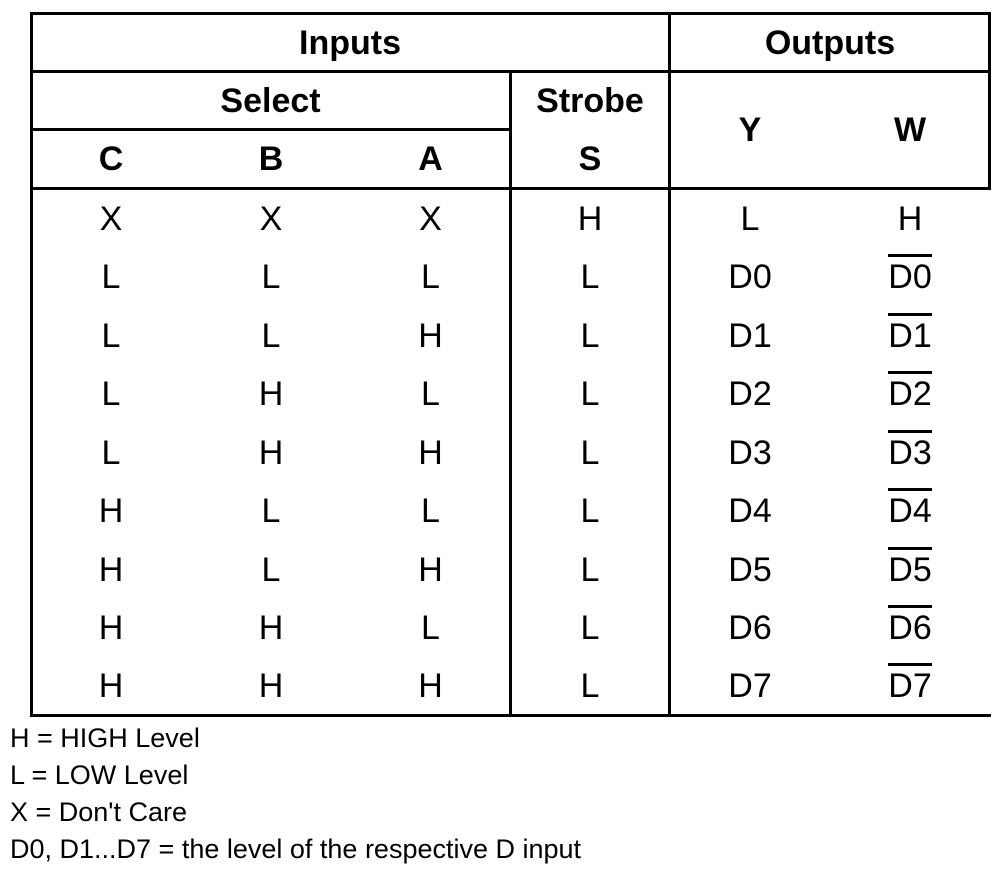  Describe the element at coordinates (910, 683) in the screenshot. I see `w-value-overlined: D7` at that location.